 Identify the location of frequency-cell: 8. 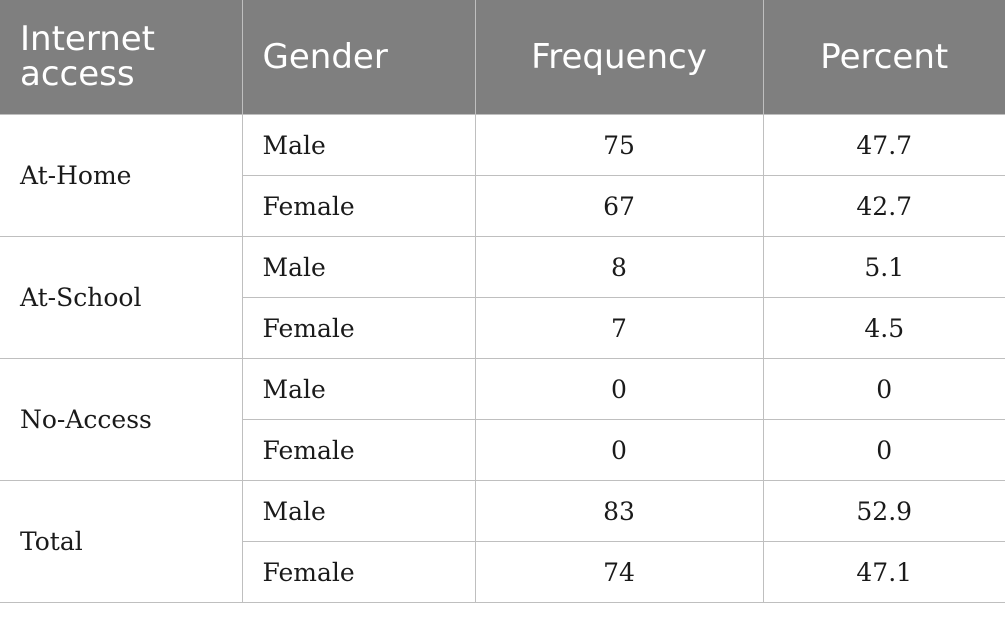
(619, 267).